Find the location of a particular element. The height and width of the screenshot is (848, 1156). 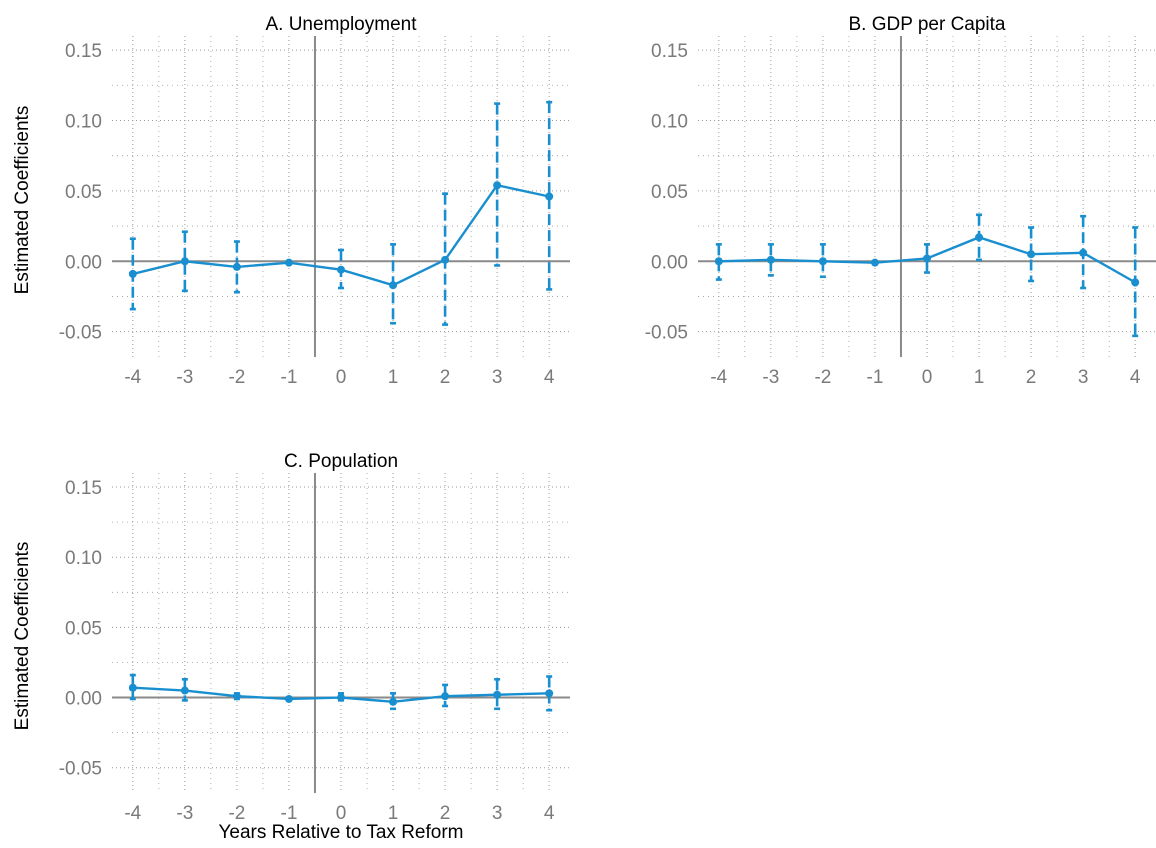

grid-unemployment is located at coordinates (341, 196).